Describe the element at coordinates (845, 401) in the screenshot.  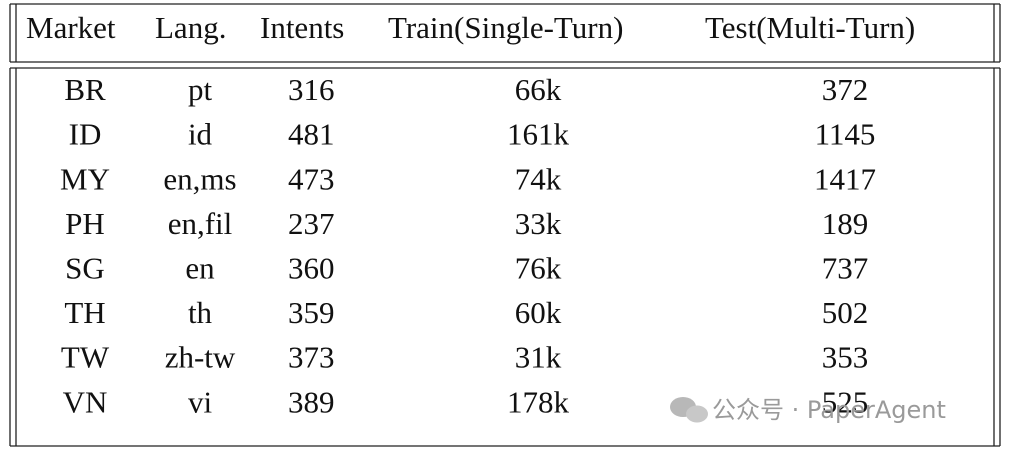
I see `table-cell: 525` at that location.